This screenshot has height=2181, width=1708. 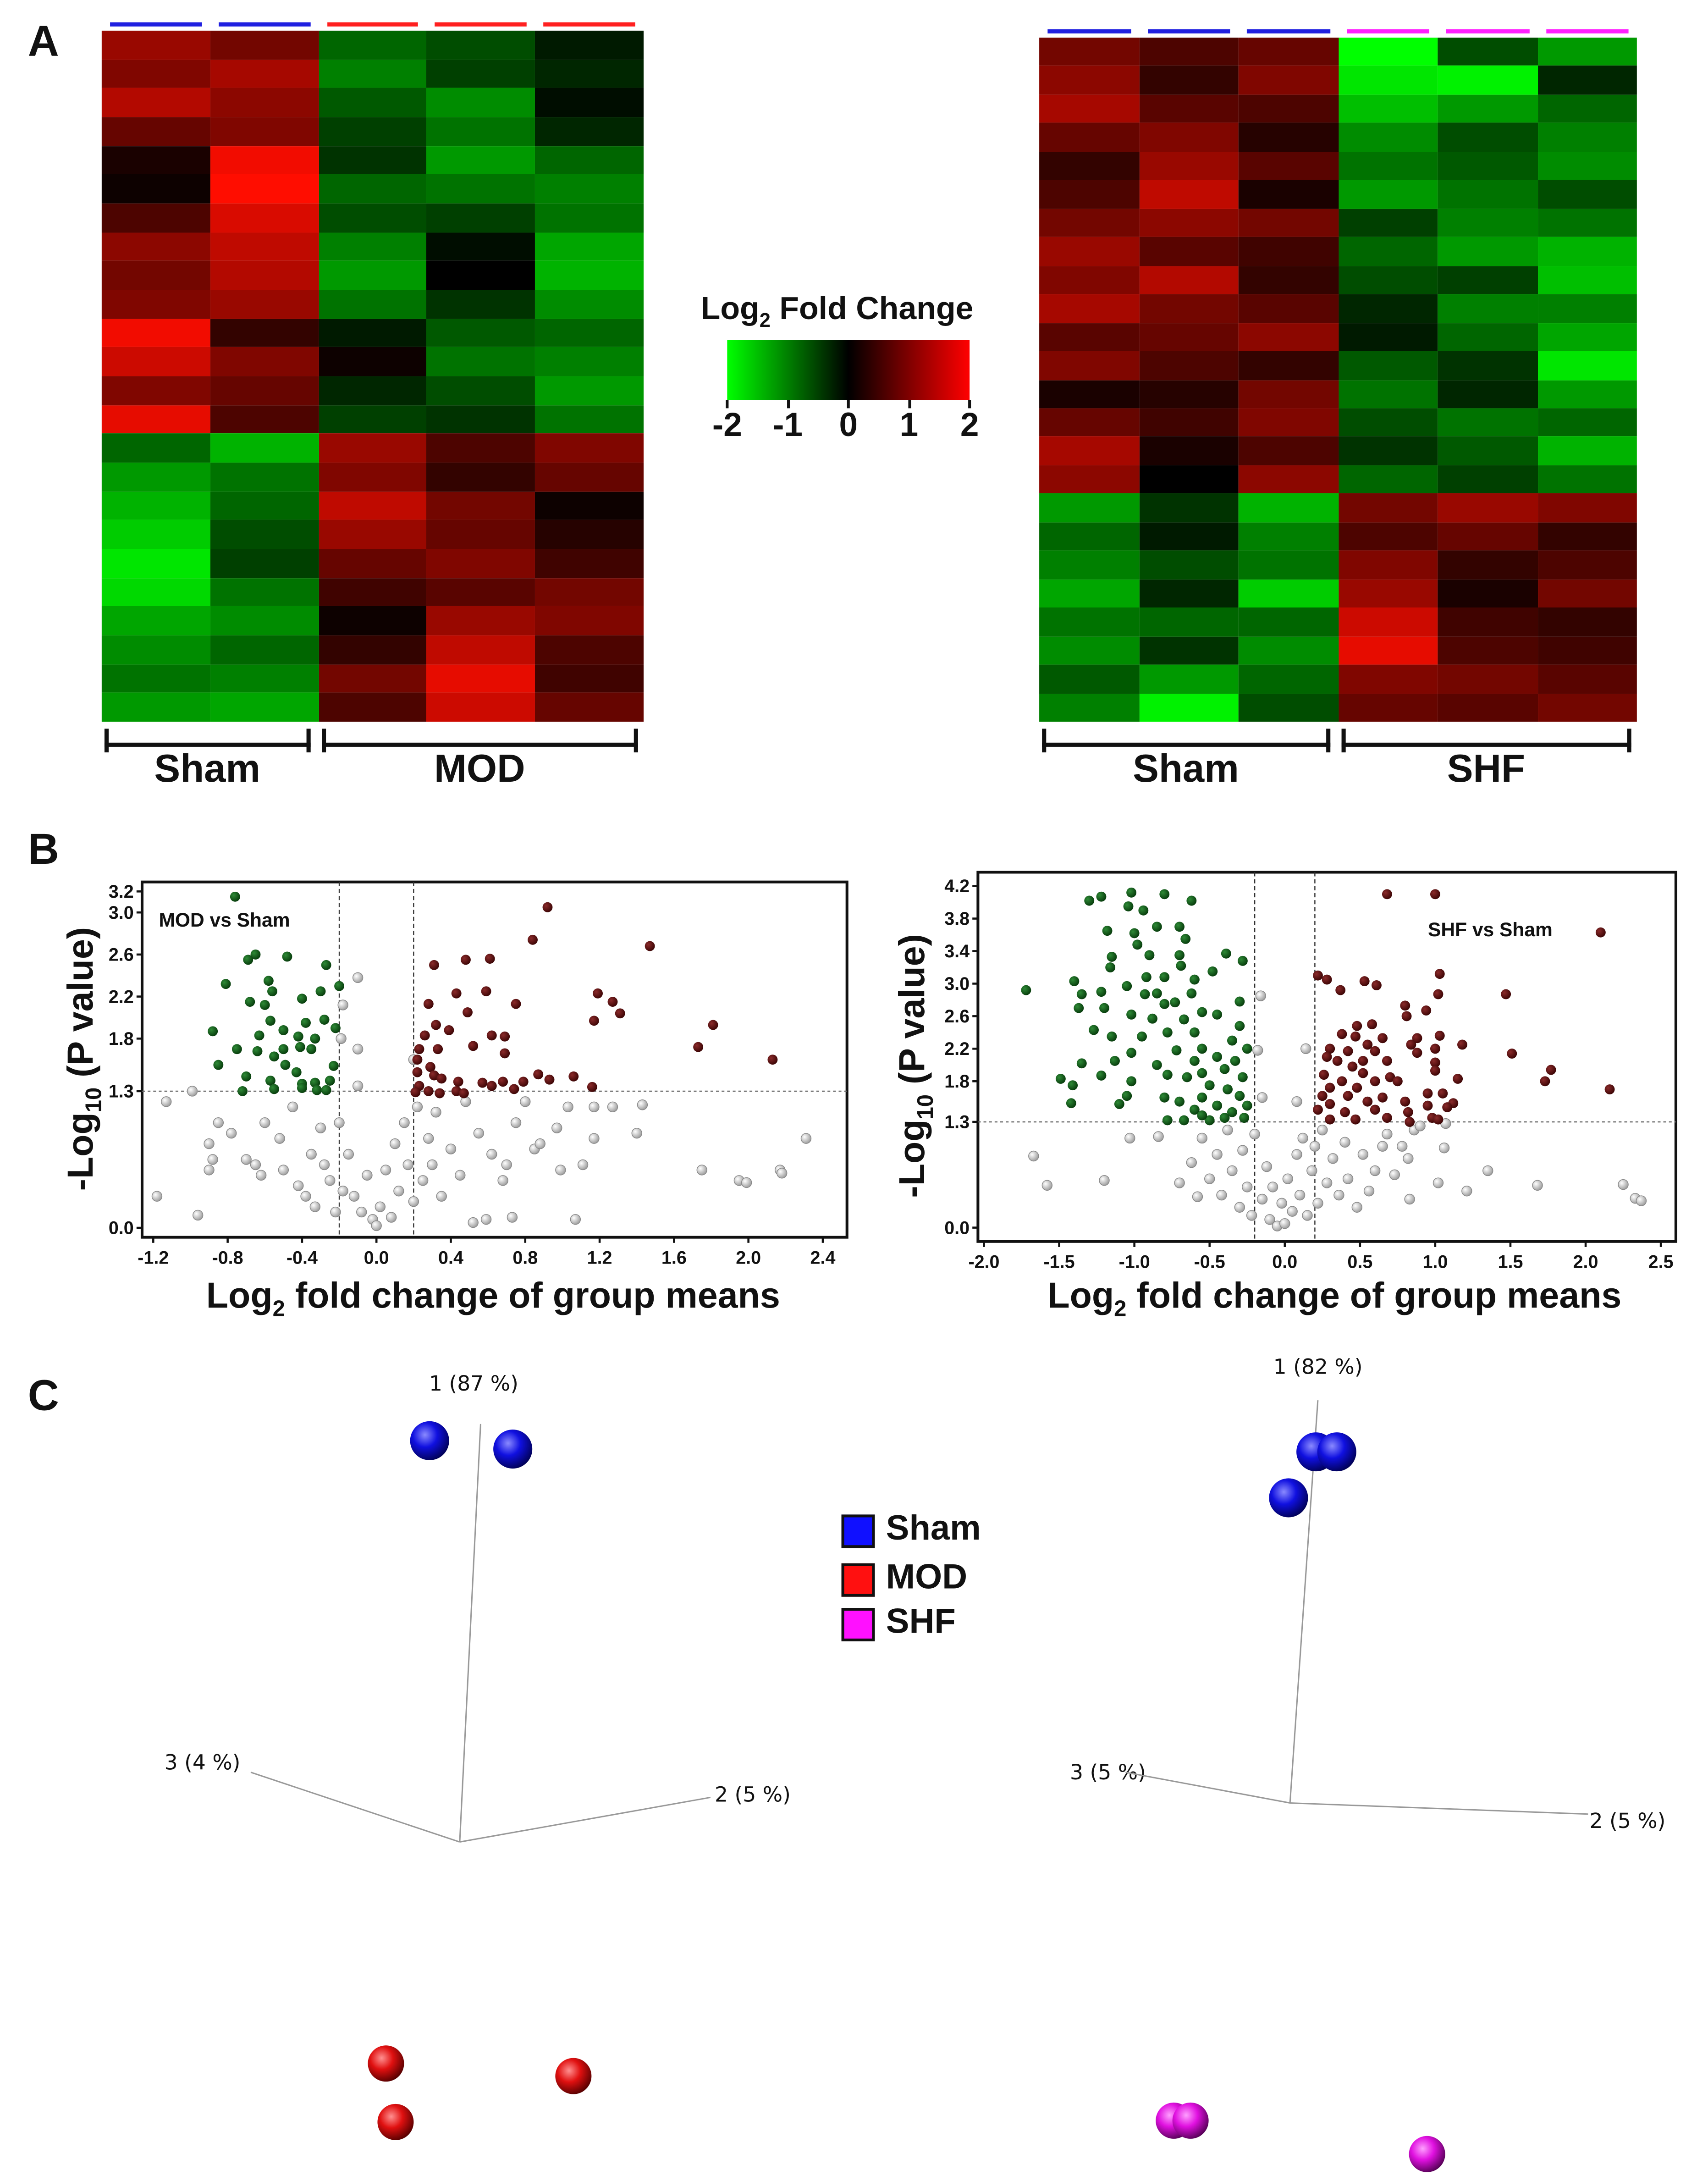 I want to click on x-tick-label: 2.5, so click(x=1661, y=1262).